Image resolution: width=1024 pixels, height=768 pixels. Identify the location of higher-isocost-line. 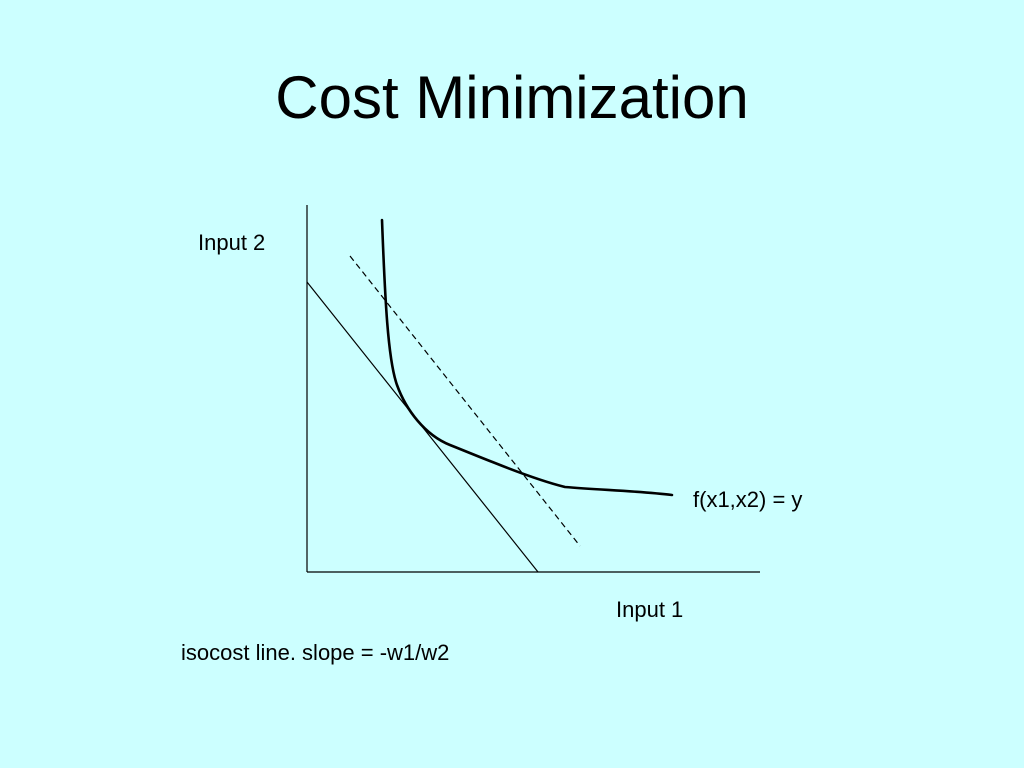
(465, 401).